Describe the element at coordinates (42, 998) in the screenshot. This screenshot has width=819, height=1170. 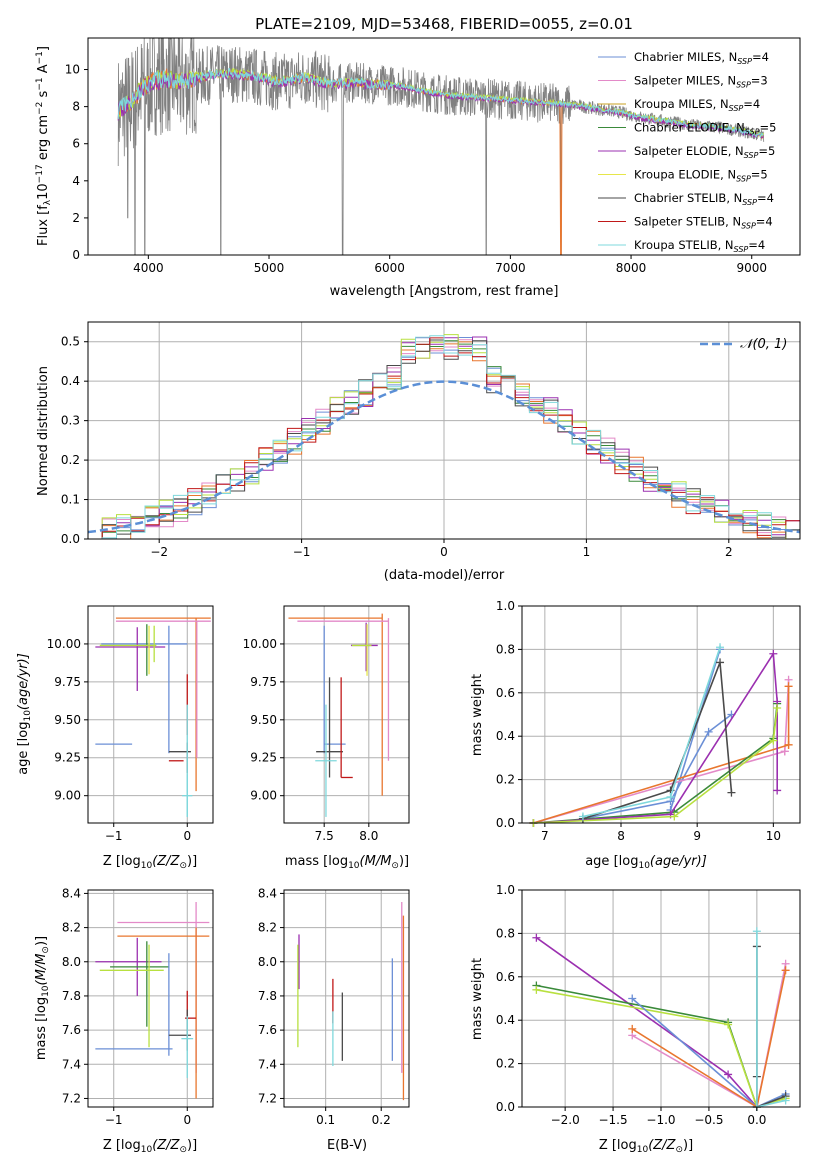
I see `mass-z-ylabel: mass [log10(M/M⊙)]` at that location.